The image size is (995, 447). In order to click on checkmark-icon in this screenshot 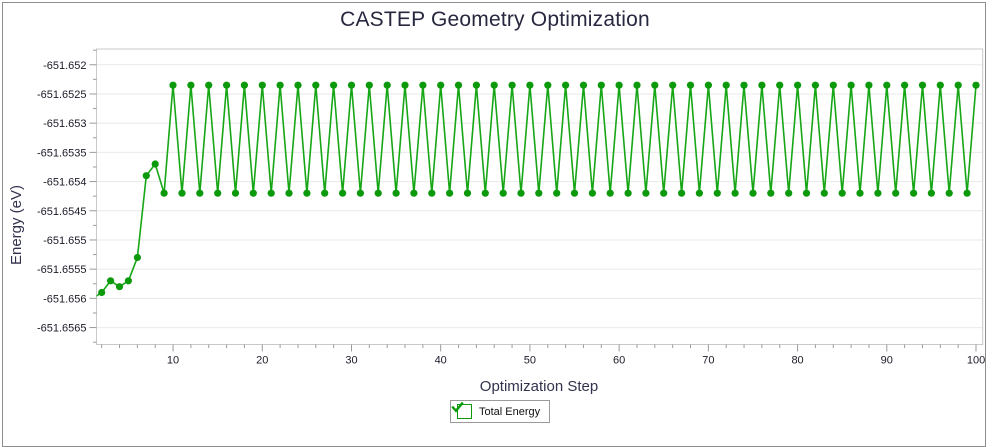, I will do `click(457, 407)`.